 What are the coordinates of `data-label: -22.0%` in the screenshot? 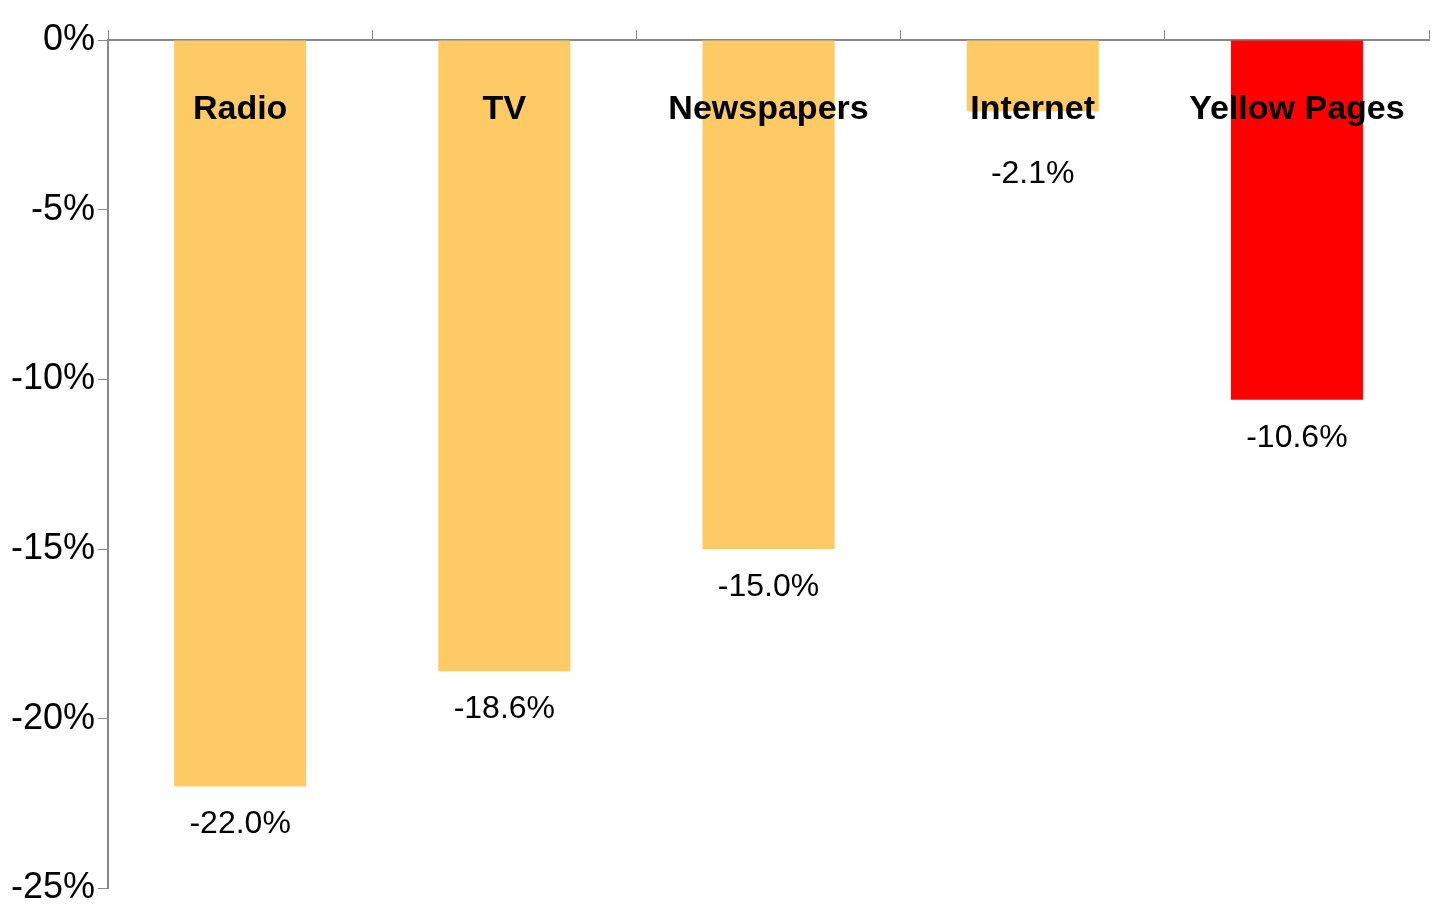 It's located at (240, 822).